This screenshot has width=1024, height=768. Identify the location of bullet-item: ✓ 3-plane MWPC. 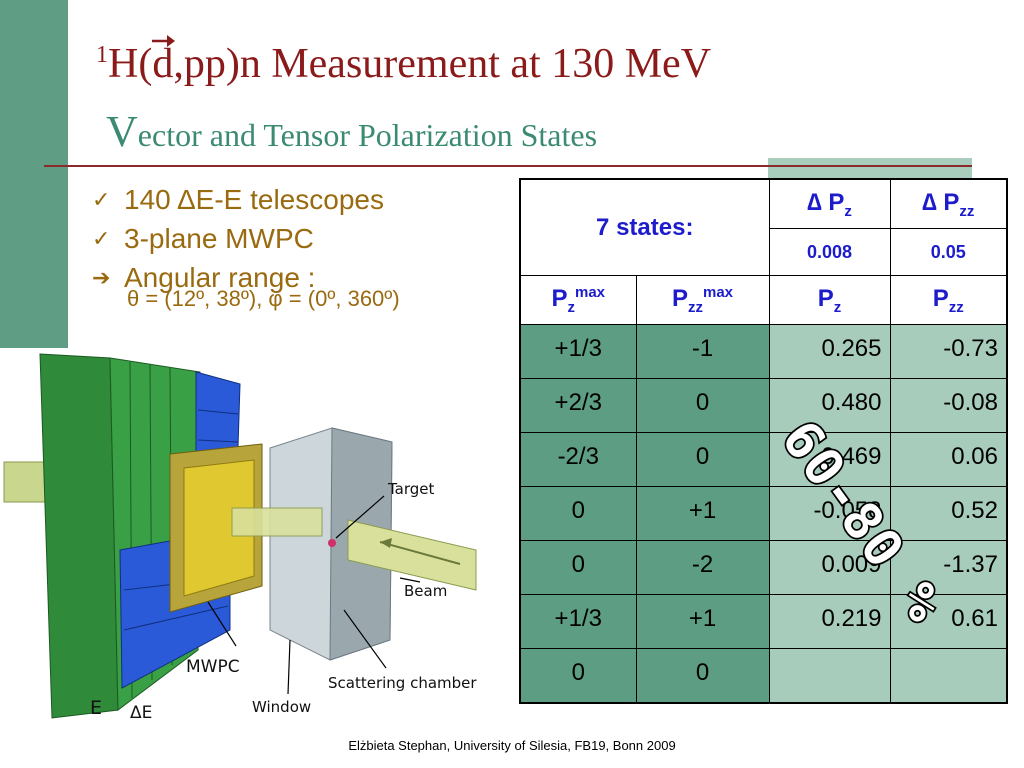
(302, 238).